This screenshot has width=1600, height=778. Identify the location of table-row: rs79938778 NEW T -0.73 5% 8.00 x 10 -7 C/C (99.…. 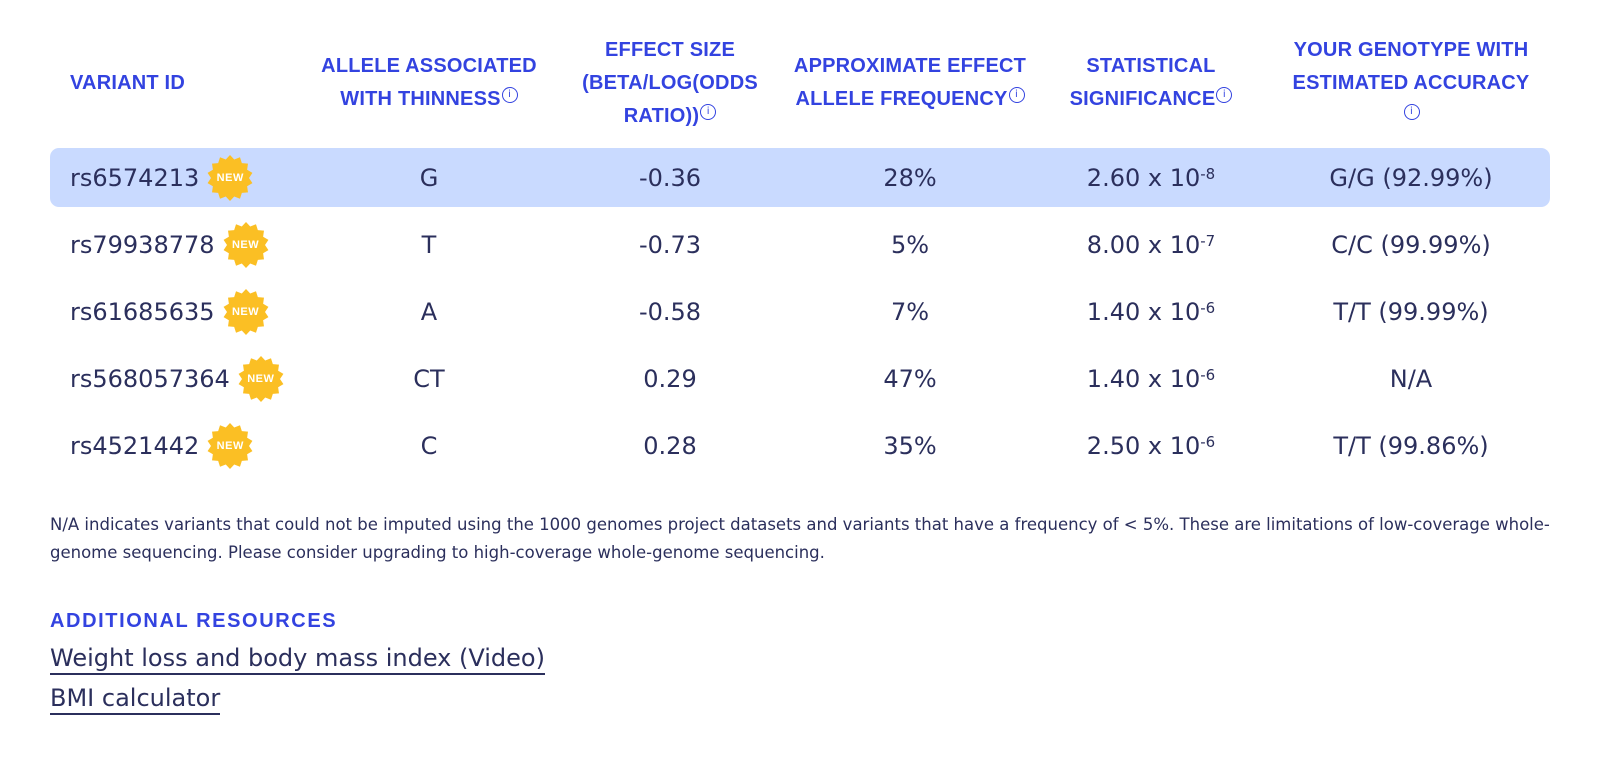
(800, 244).